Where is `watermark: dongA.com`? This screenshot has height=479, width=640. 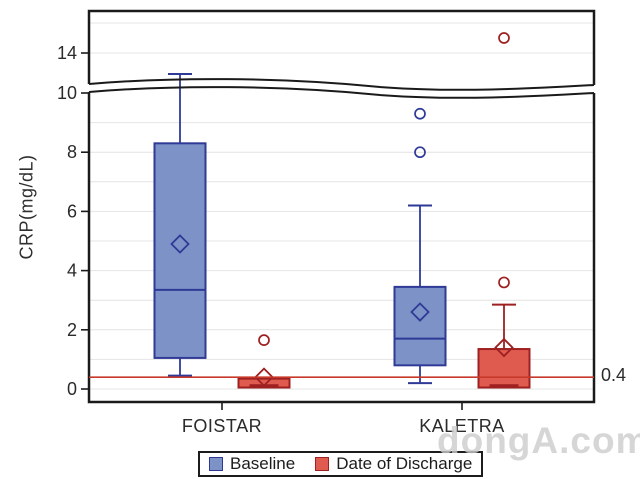 watermark: dongA.com is located at coordinates (538, 440).